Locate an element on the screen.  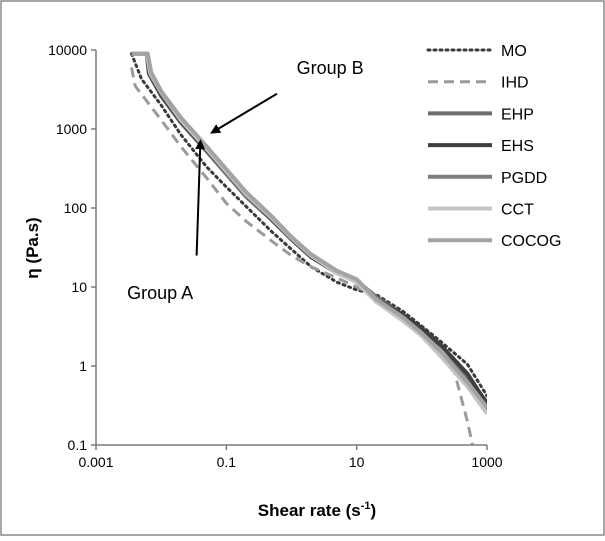
annotation-arrow-group-a is located at coordinates (200, 197).